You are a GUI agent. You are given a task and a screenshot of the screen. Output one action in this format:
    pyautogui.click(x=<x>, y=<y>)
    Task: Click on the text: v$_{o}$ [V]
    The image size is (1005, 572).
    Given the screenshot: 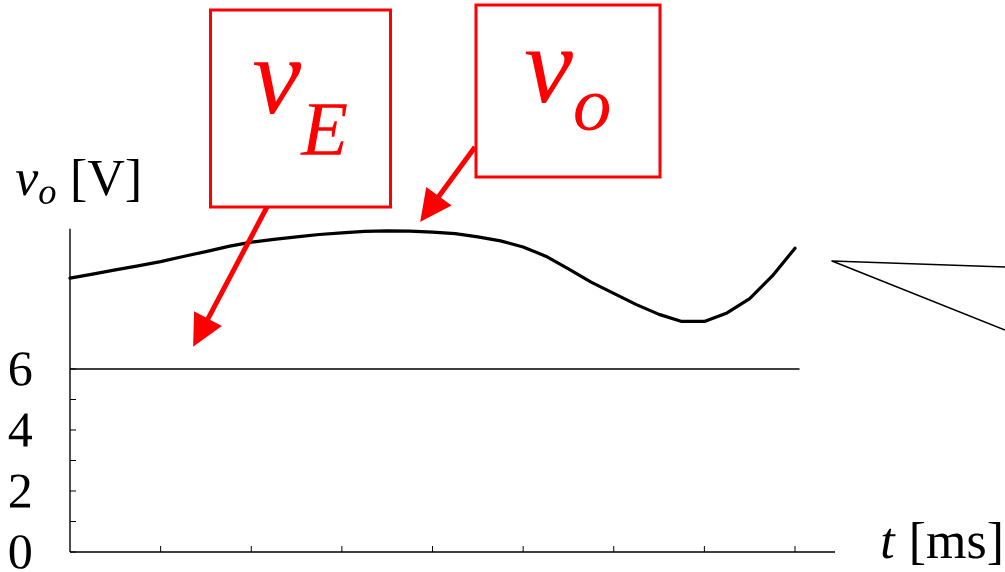 What is the action you would take?
    pyautogui.click(x=77, y=181)
    